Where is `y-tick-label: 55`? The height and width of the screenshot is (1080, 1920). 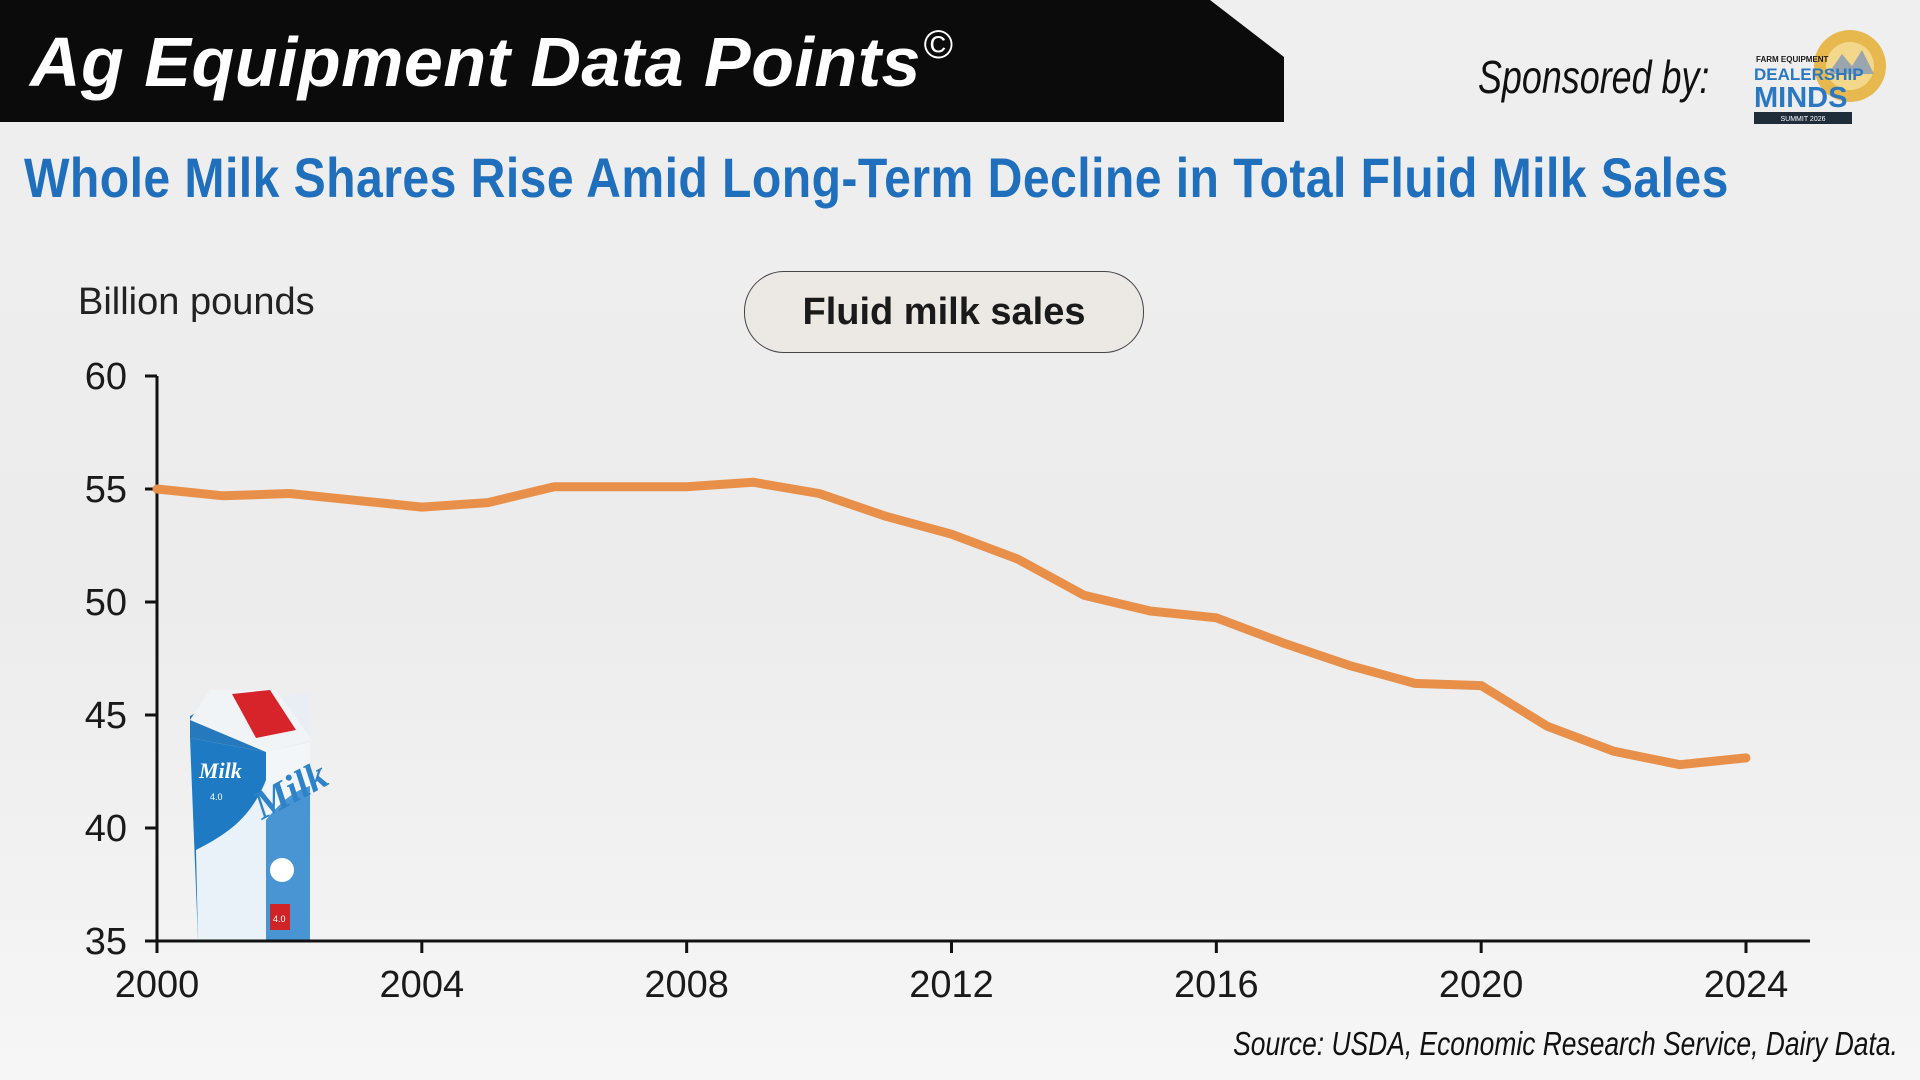 y-tick-label: 55 is located at coordinates (106, 490).